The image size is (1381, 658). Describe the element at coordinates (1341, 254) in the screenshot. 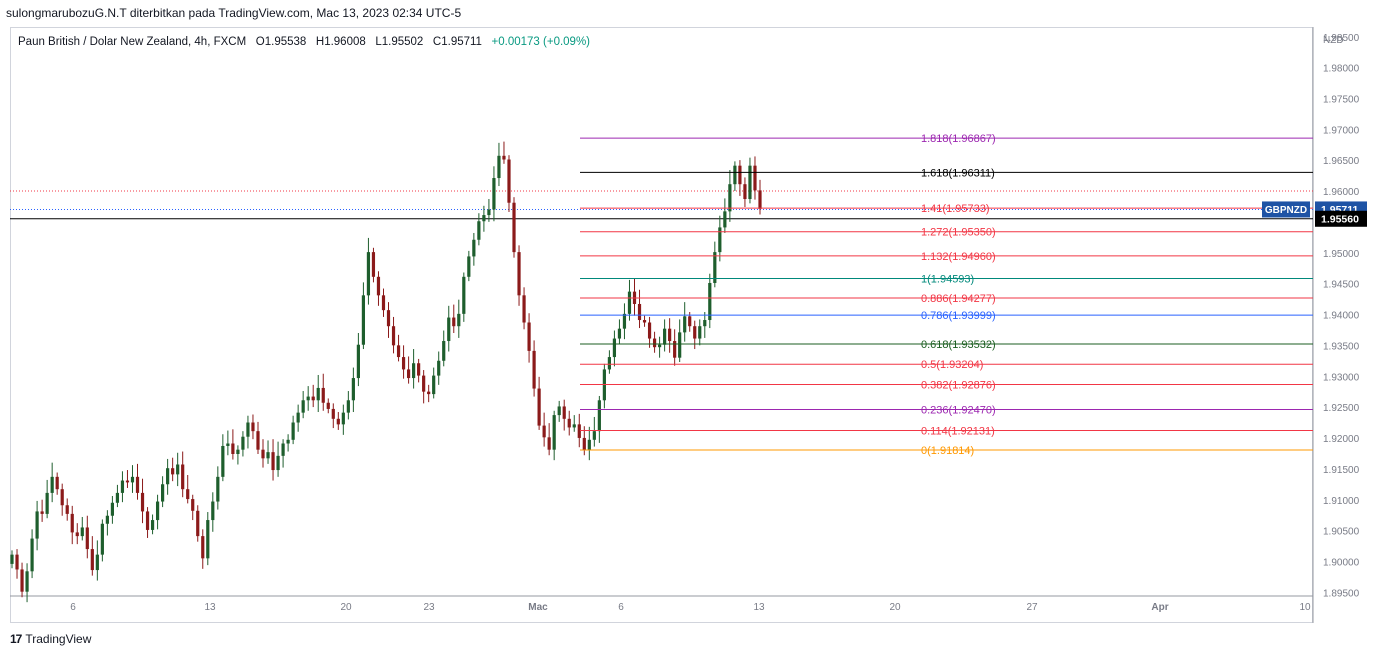

I see `y-tick-label: 1.95000` at that location.